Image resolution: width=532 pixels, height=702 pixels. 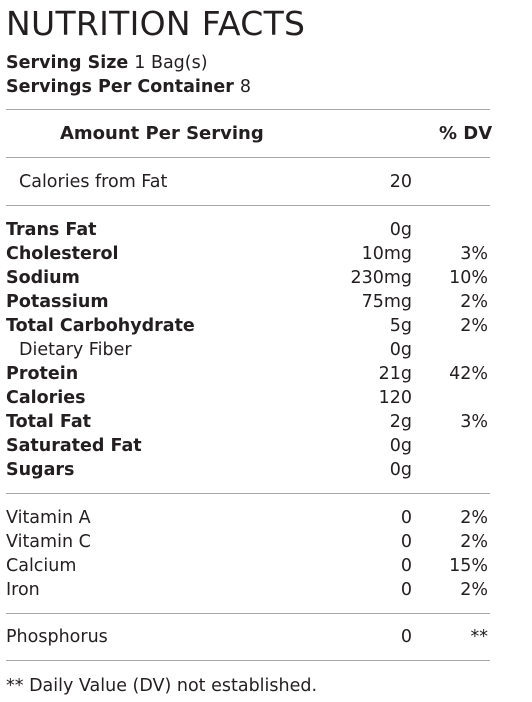 What do you see at coordinates (466, 133) in the screenshot?
I see `dv-header: % DV` at bounding box center [466, 133].